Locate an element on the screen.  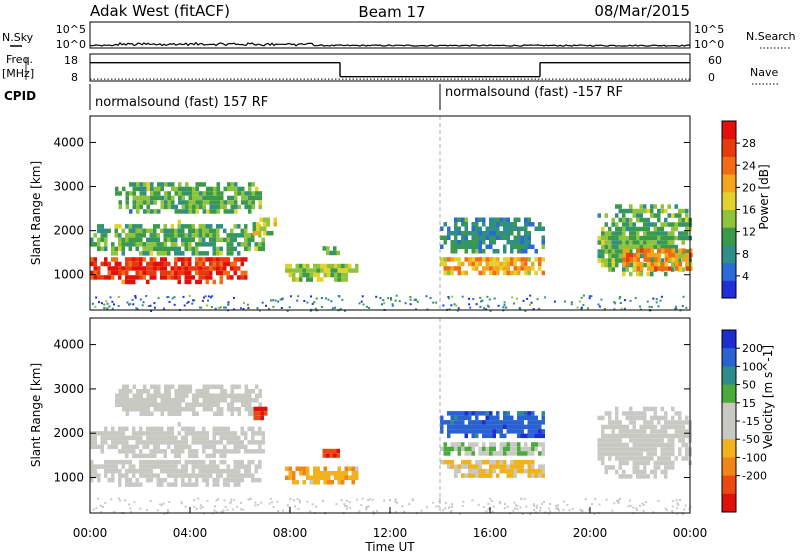
velocity-colorbar-tick-label: -200 is located at coordinates (754, 476).